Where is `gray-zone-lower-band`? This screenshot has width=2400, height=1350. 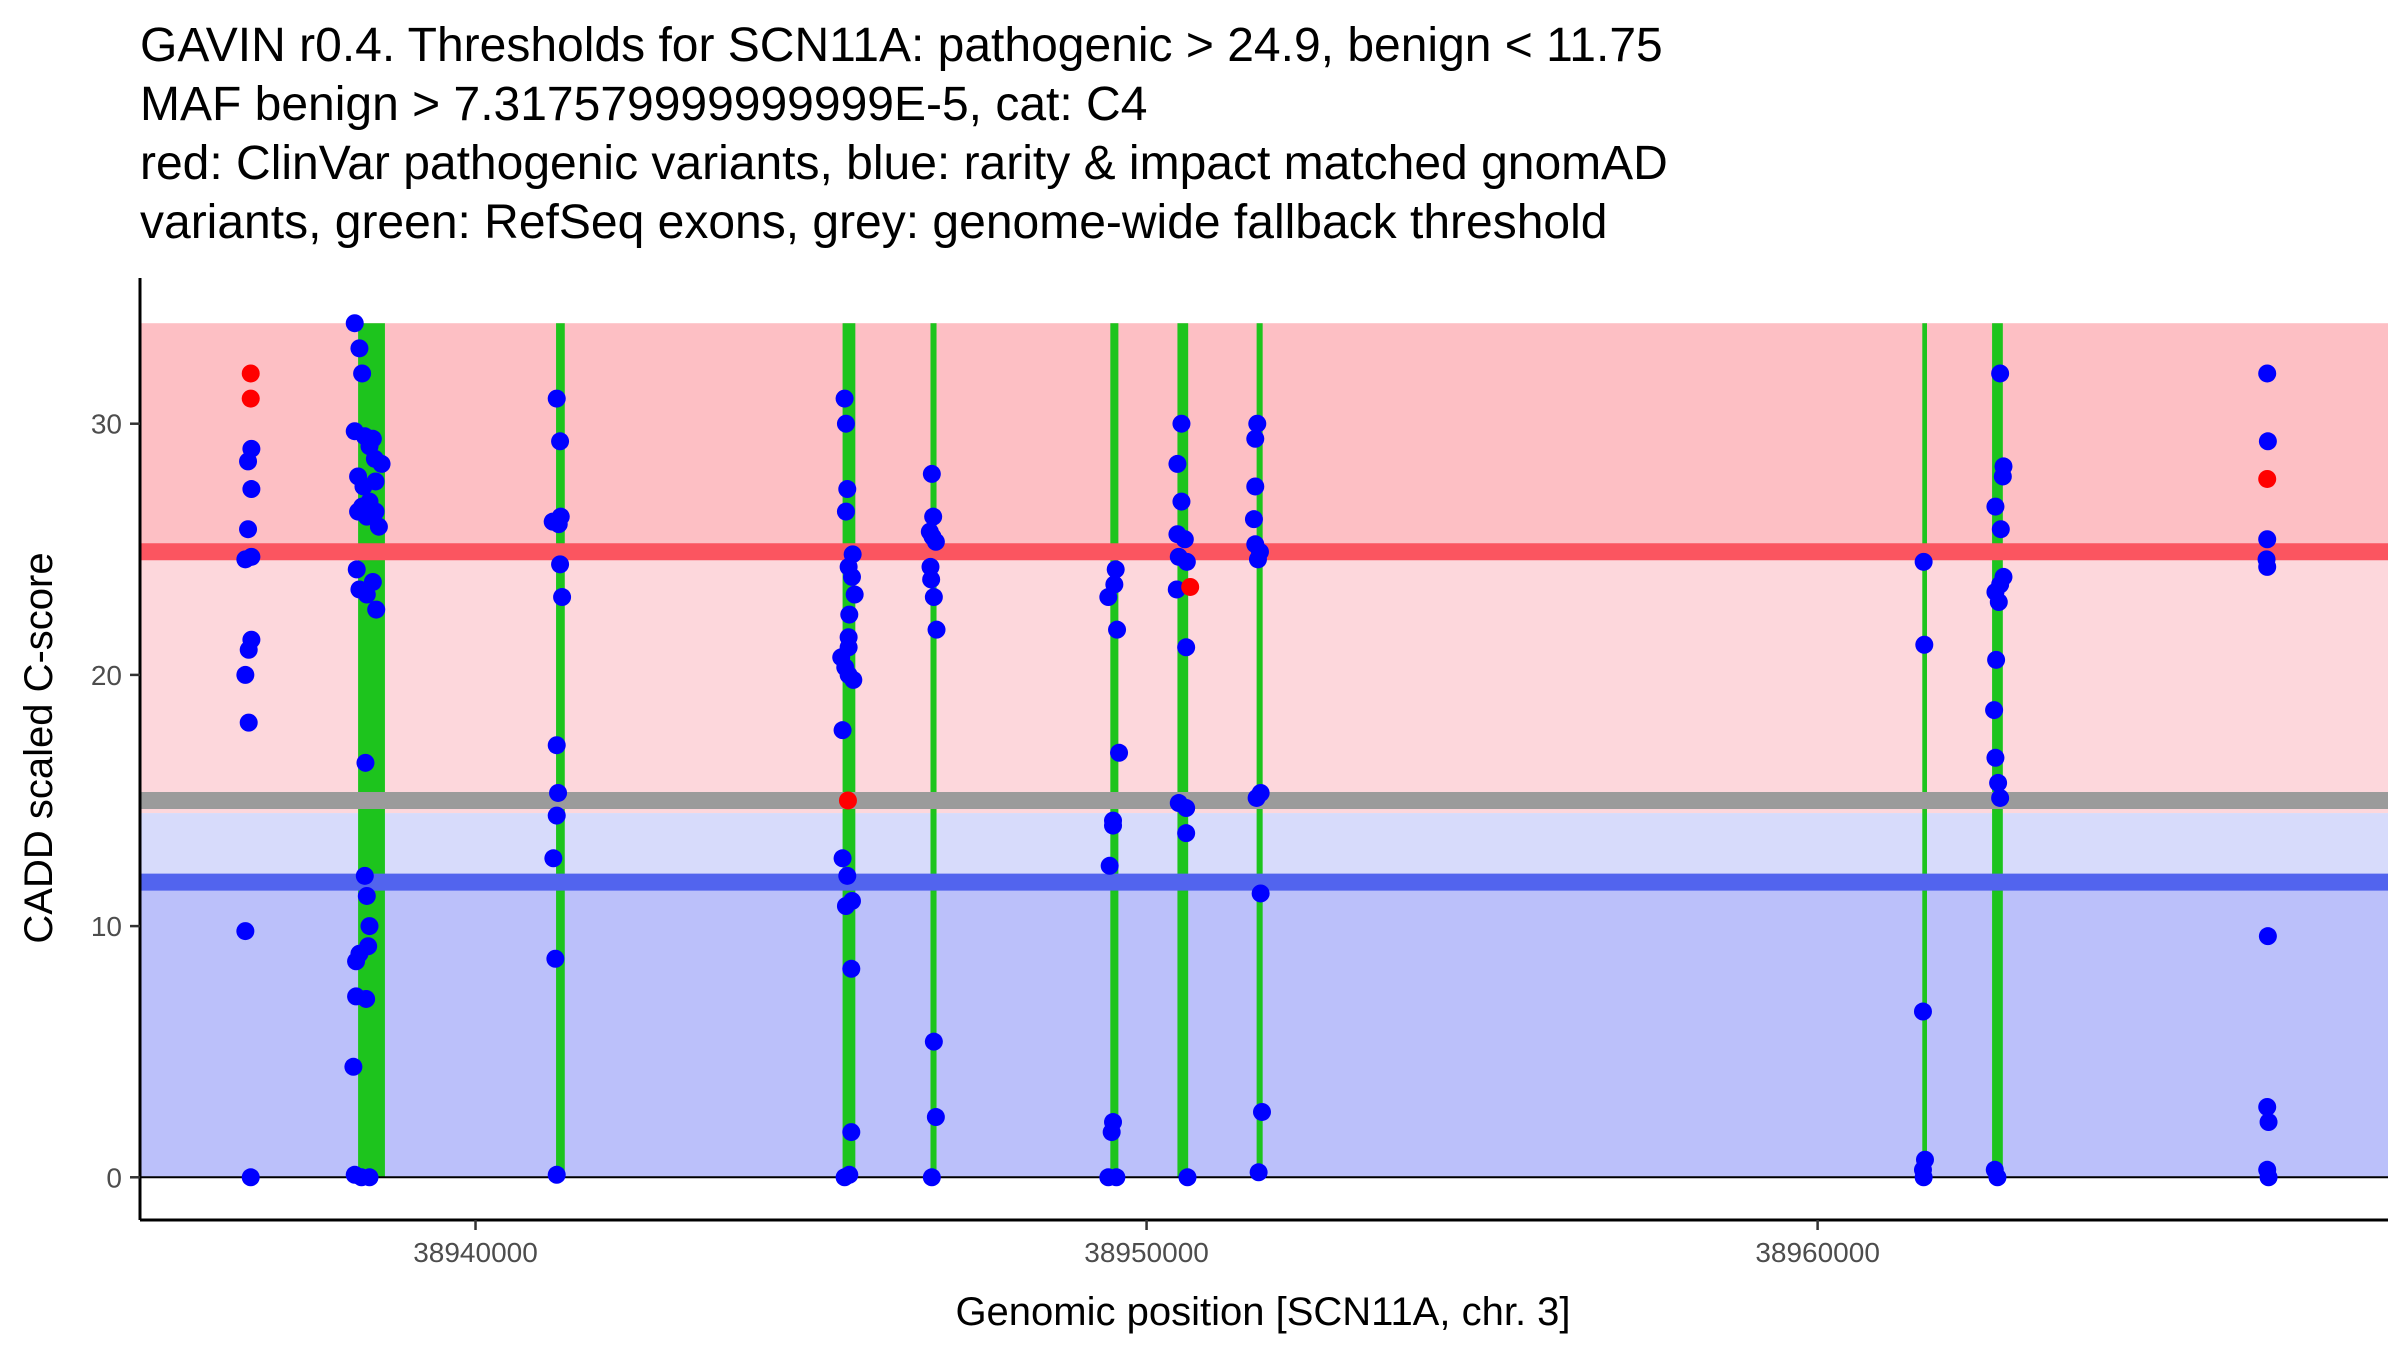
gray-zone-lower-band is located at coordinates (1264, 848).